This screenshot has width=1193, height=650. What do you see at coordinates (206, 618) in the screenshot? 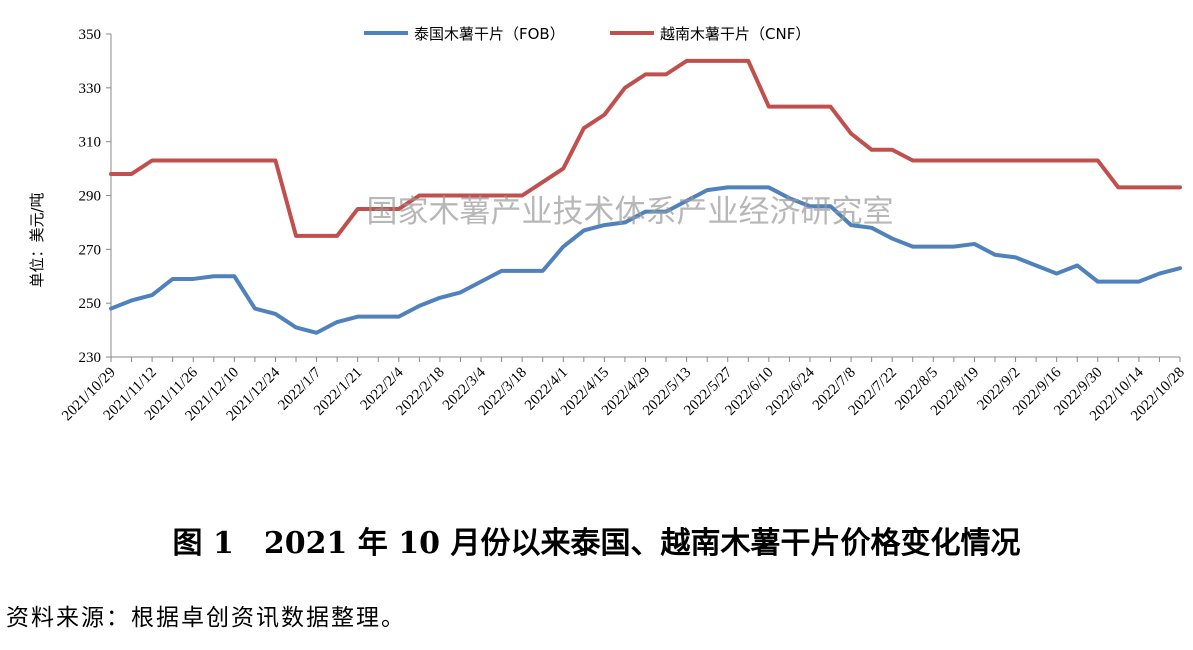
I see `source-note: 资料来源：根据卓创资讯数据整理。` at bounding box center [206, 618].